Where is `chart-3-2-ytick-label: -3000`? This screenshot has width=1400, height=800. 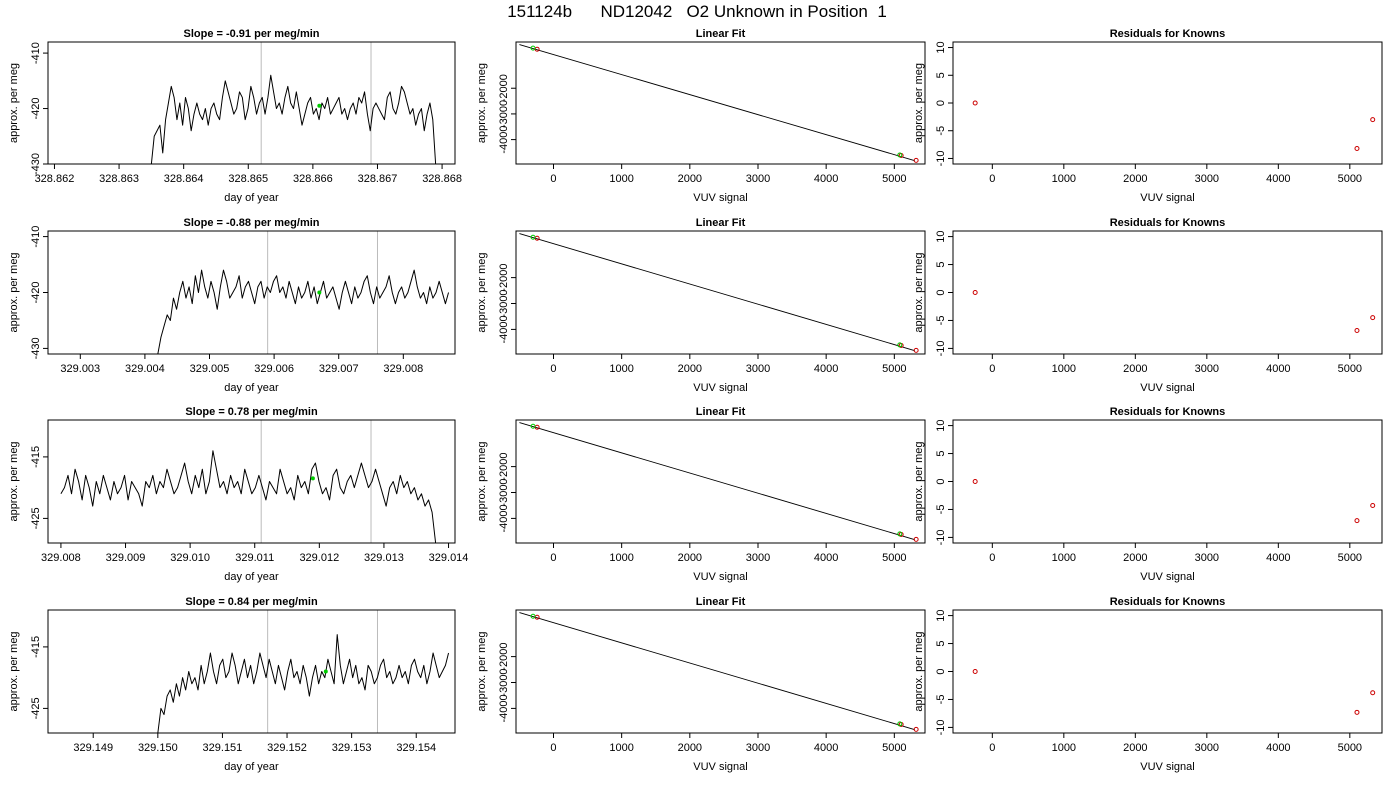
chart-3-2-ytick-label: -3000 is located at coordinates (504, 492).